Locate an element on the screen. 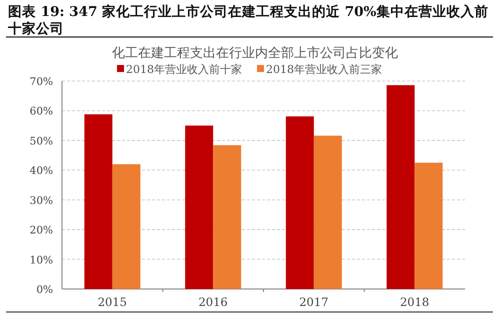  y-tick-label: 40% is located at coordinates (42, 171).